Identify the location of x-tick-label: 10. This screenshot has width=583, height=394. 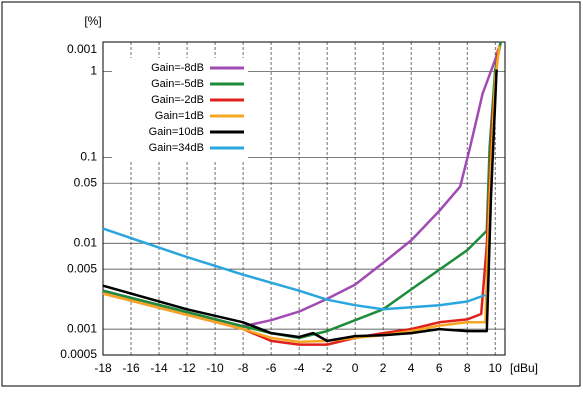
(496, 368).